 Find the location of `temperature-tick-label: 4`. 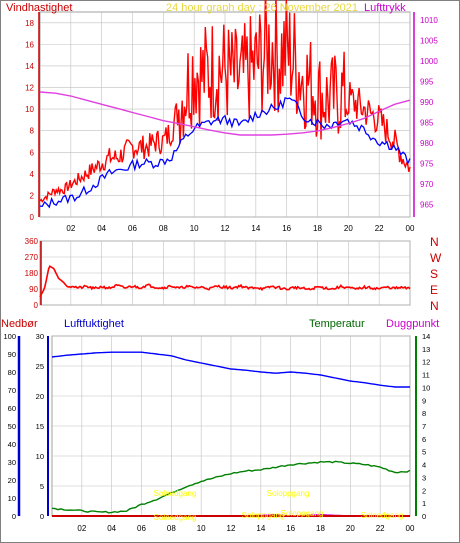

temperature-tick-label: 4 is located at coordinates (424, 465).